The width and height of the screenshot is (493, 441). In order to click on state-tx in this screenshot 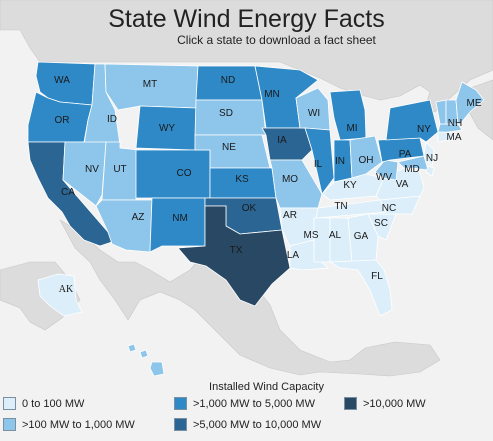, I will do `click(234, 256)`.